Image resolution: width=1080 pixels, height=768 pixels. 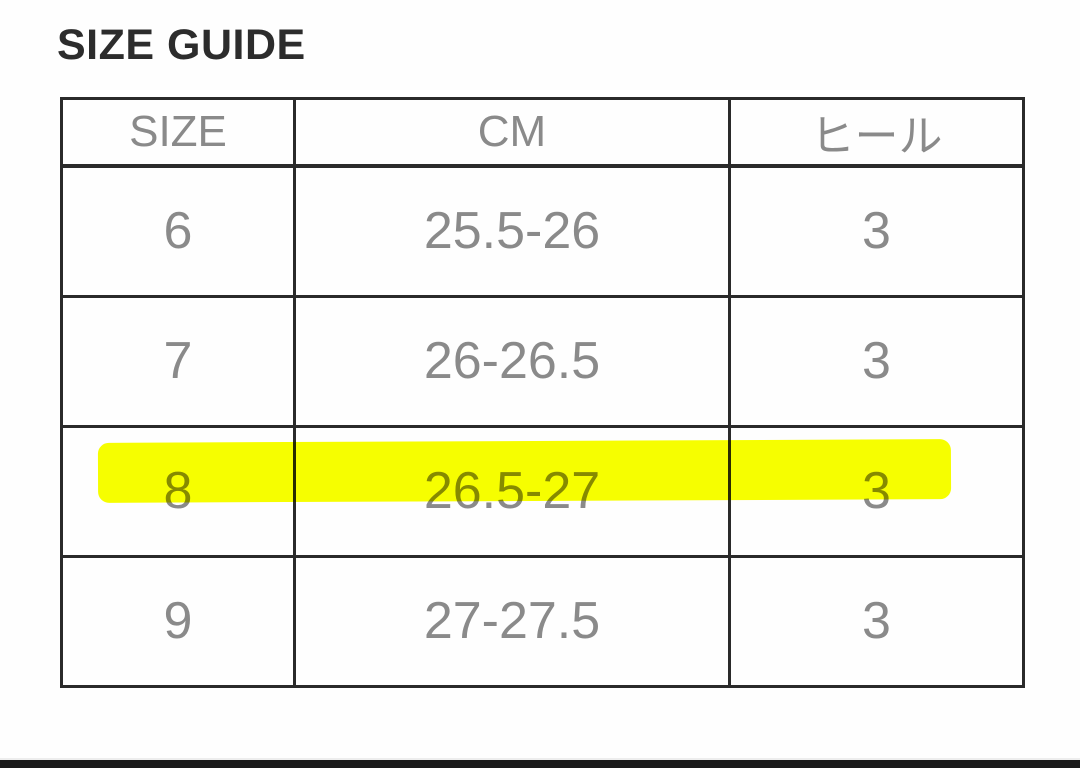 What do you see at coordinates (540, 764) in the screenshot?
I see `photo-bottom-edge` at bounding box center [540, 764].